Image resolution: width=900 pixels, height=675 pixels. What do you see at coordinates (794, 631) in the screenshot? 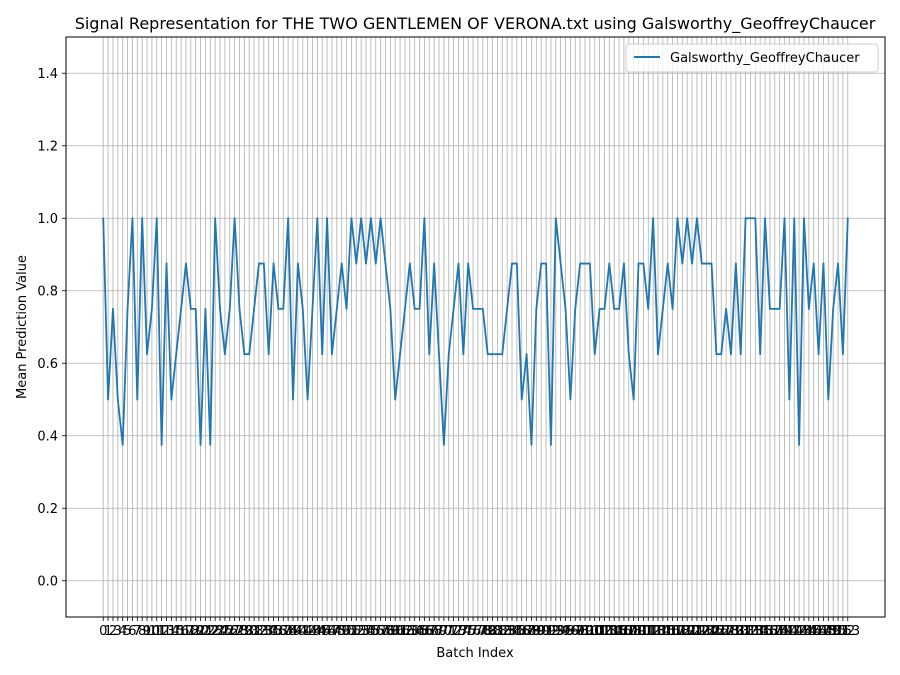
I see `x-tick-label: 142` at bounding box center [794, 631].